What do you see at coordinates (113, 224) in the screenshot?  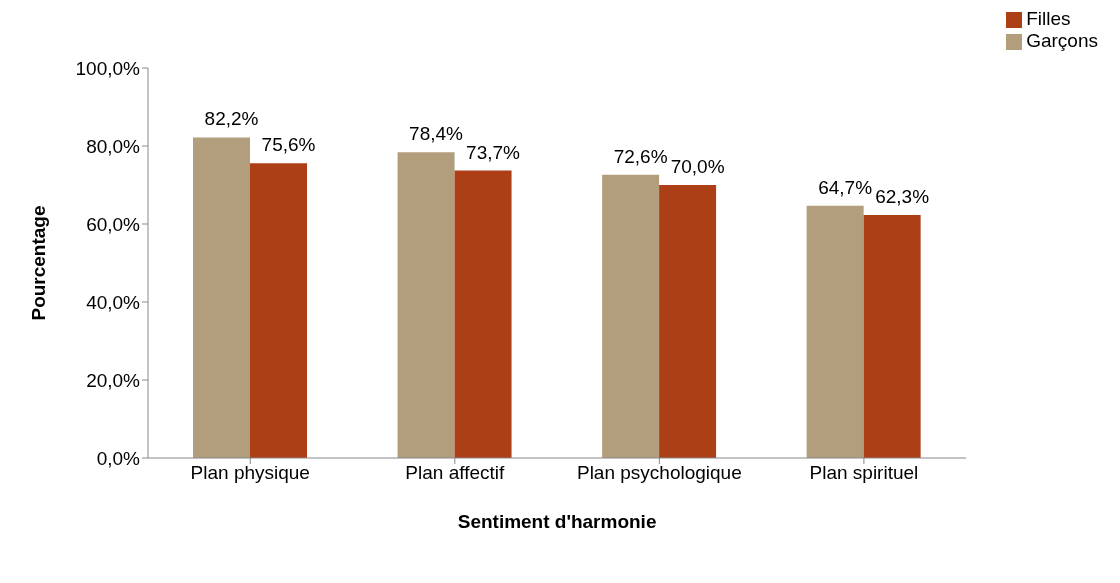 I see `y-tick-label: 60,0%` at bounding box center [113, 224].